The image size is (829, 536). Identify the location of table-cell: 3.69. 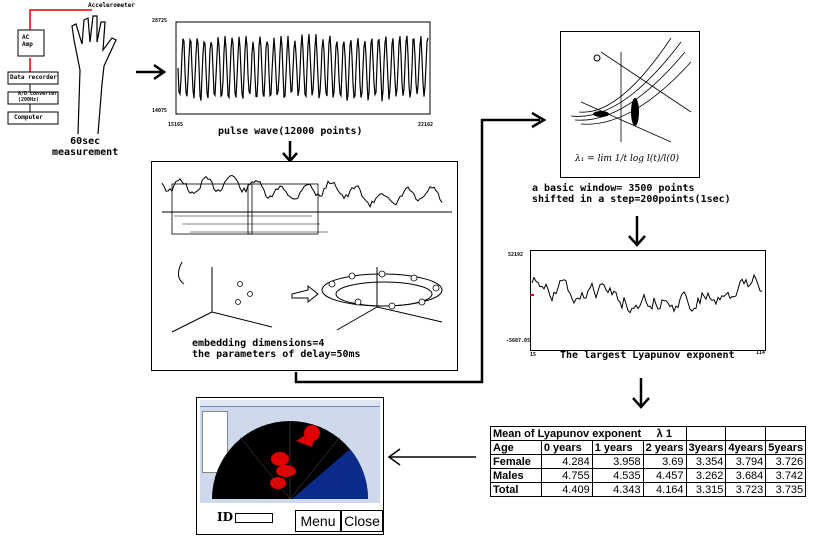
(664, 461).